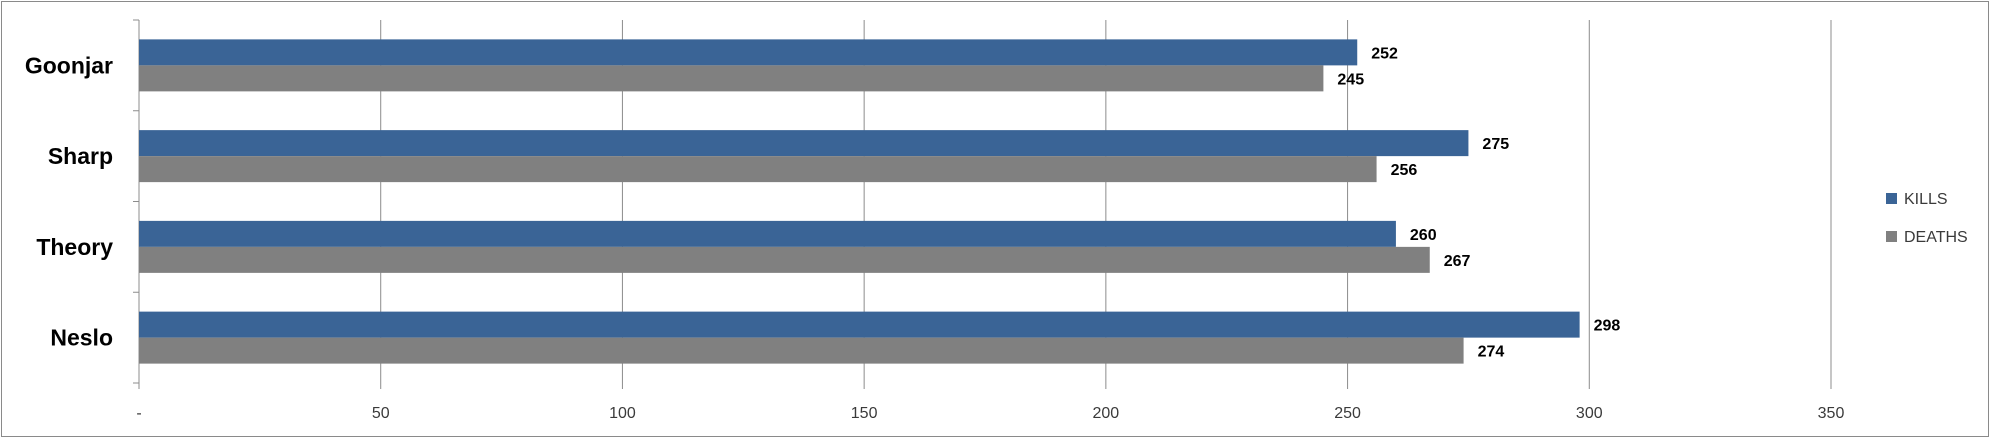 The height and width of the screenshot is (440, 1992). I want to click on data-label-deaths-goonjar: 245, so click(1350, 79).